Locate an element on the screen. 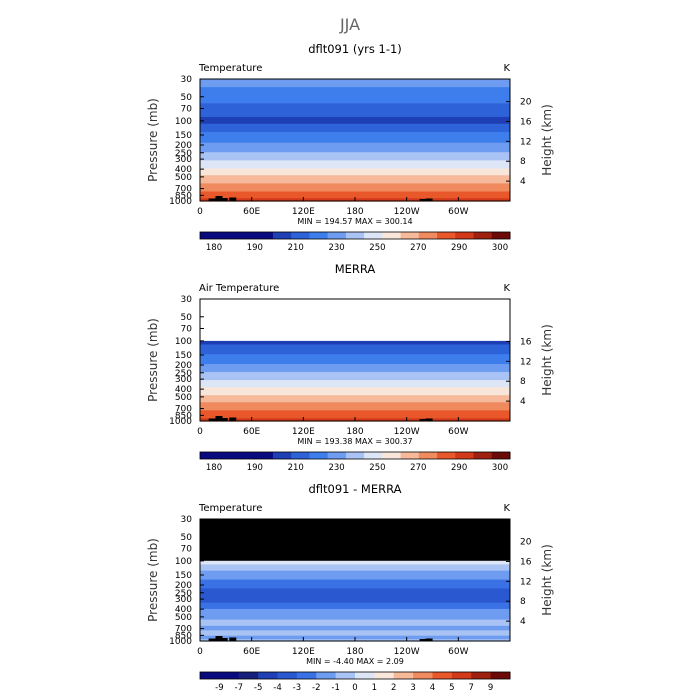 The width and height of the screenshot is (700, 700). colorbar-label: 180 is located at coordinates (214, 248).